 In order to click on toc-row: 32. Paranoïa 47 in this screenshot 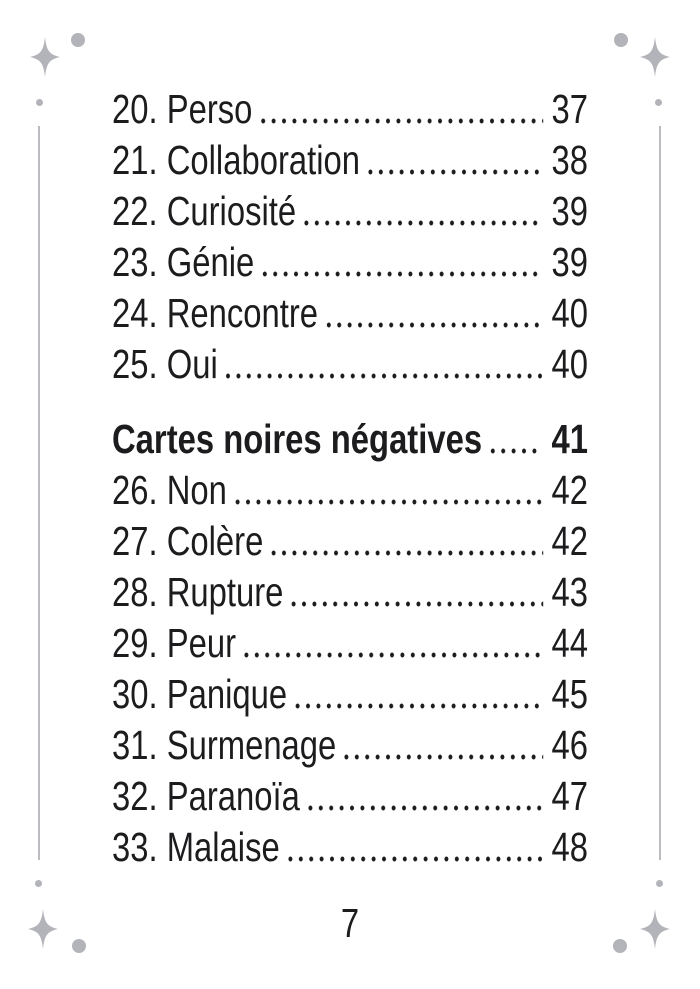, I will do `click(350, 796)`.